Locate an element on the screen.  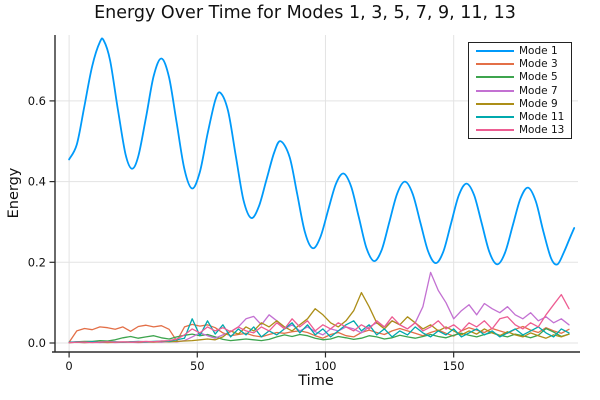
legend-label: Mode 7 is located at coordinates (538, 90).